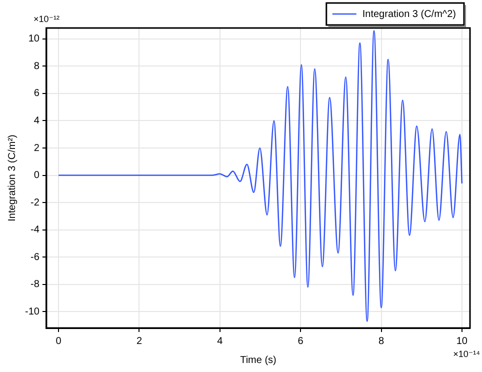 Image resolution: width=482 pixels, height=372 pixels. I want to click on y-tick-label: 0, so click(37, 176).